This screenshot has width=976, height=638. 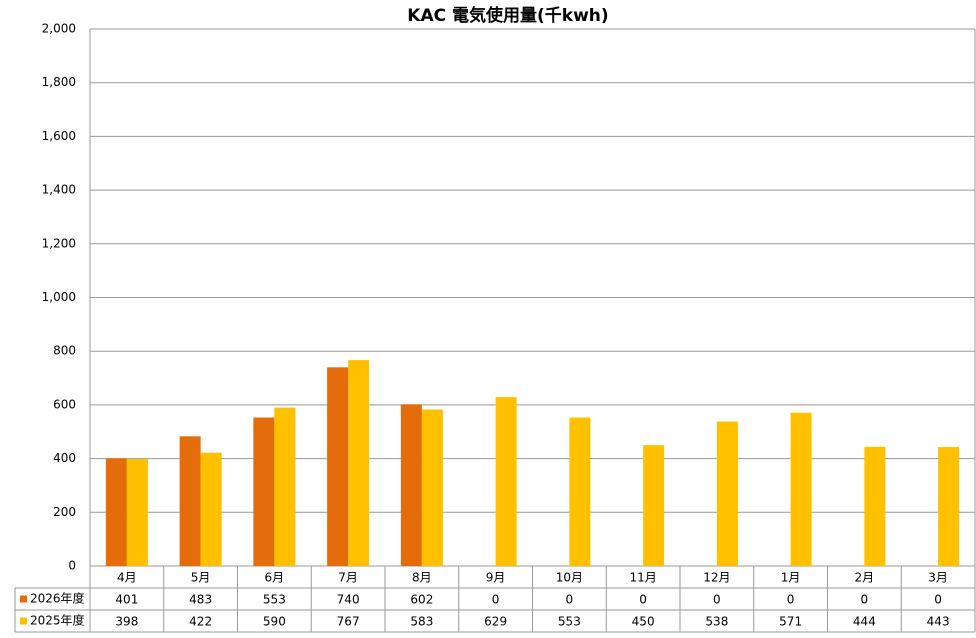 I want to click on x-tick-label: 12月, so click(x=716, y=578).